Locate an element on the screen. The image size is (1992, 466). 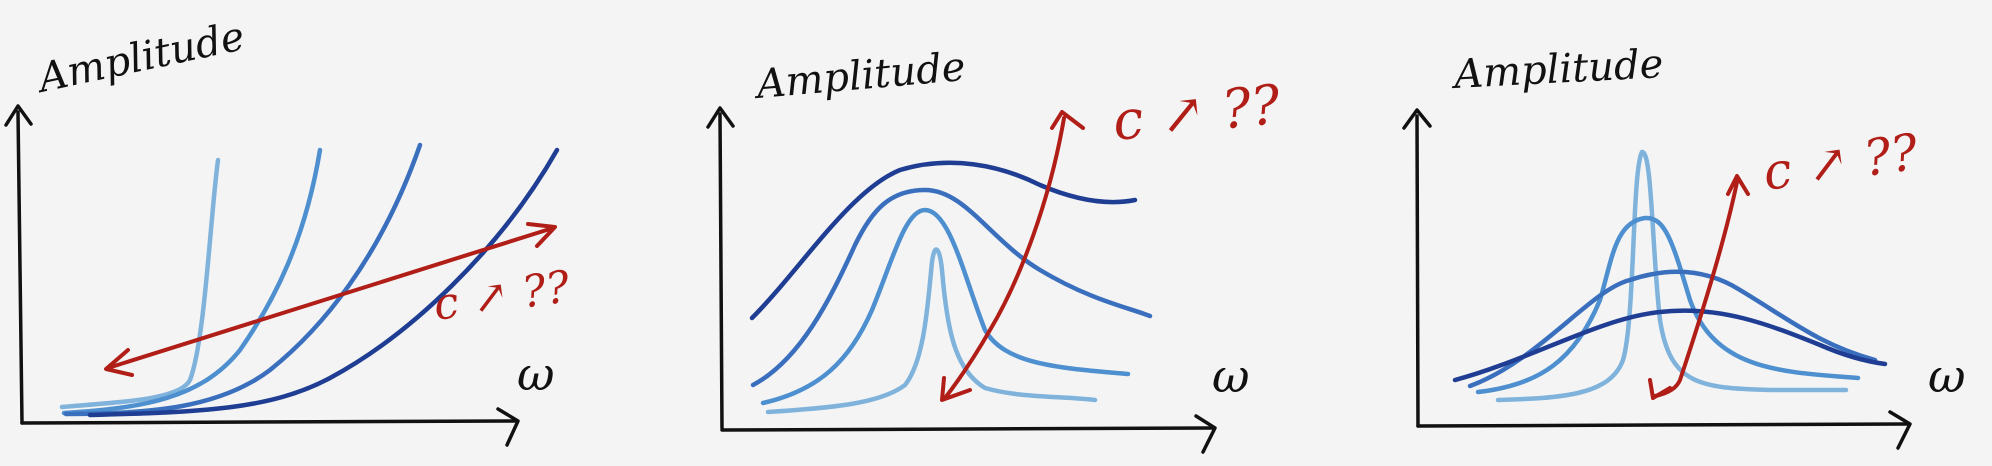
panel-3-red-arrowhead-top is located at coordinates (1738, 185).